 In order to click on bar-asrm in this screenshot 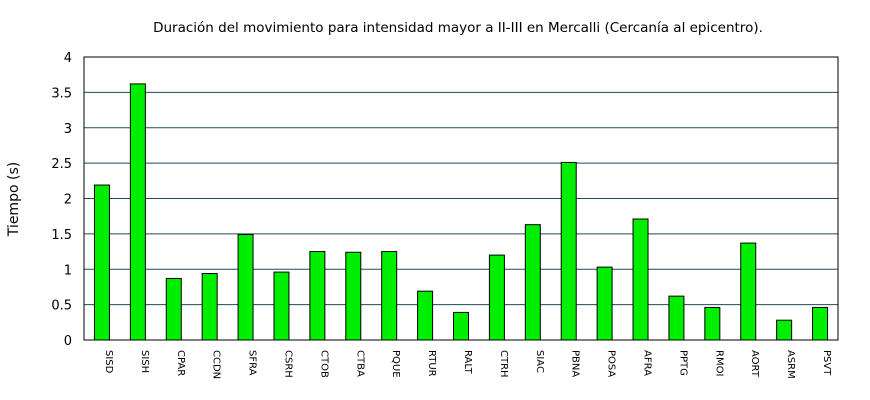, I will do `click(784, 330)`.